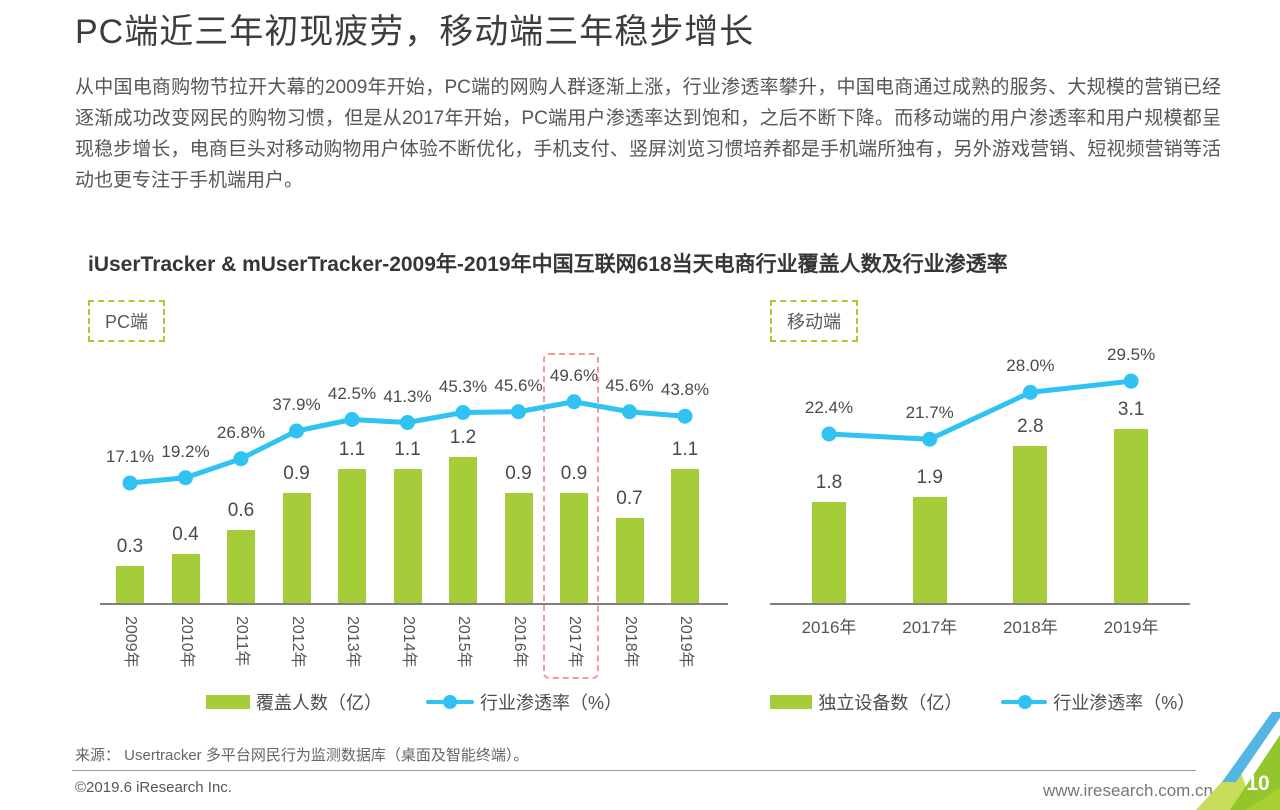  What do you see at coordinates (685, 536) in the screenshot?
I see `bar-2019年` at bounding box center [685, 536].